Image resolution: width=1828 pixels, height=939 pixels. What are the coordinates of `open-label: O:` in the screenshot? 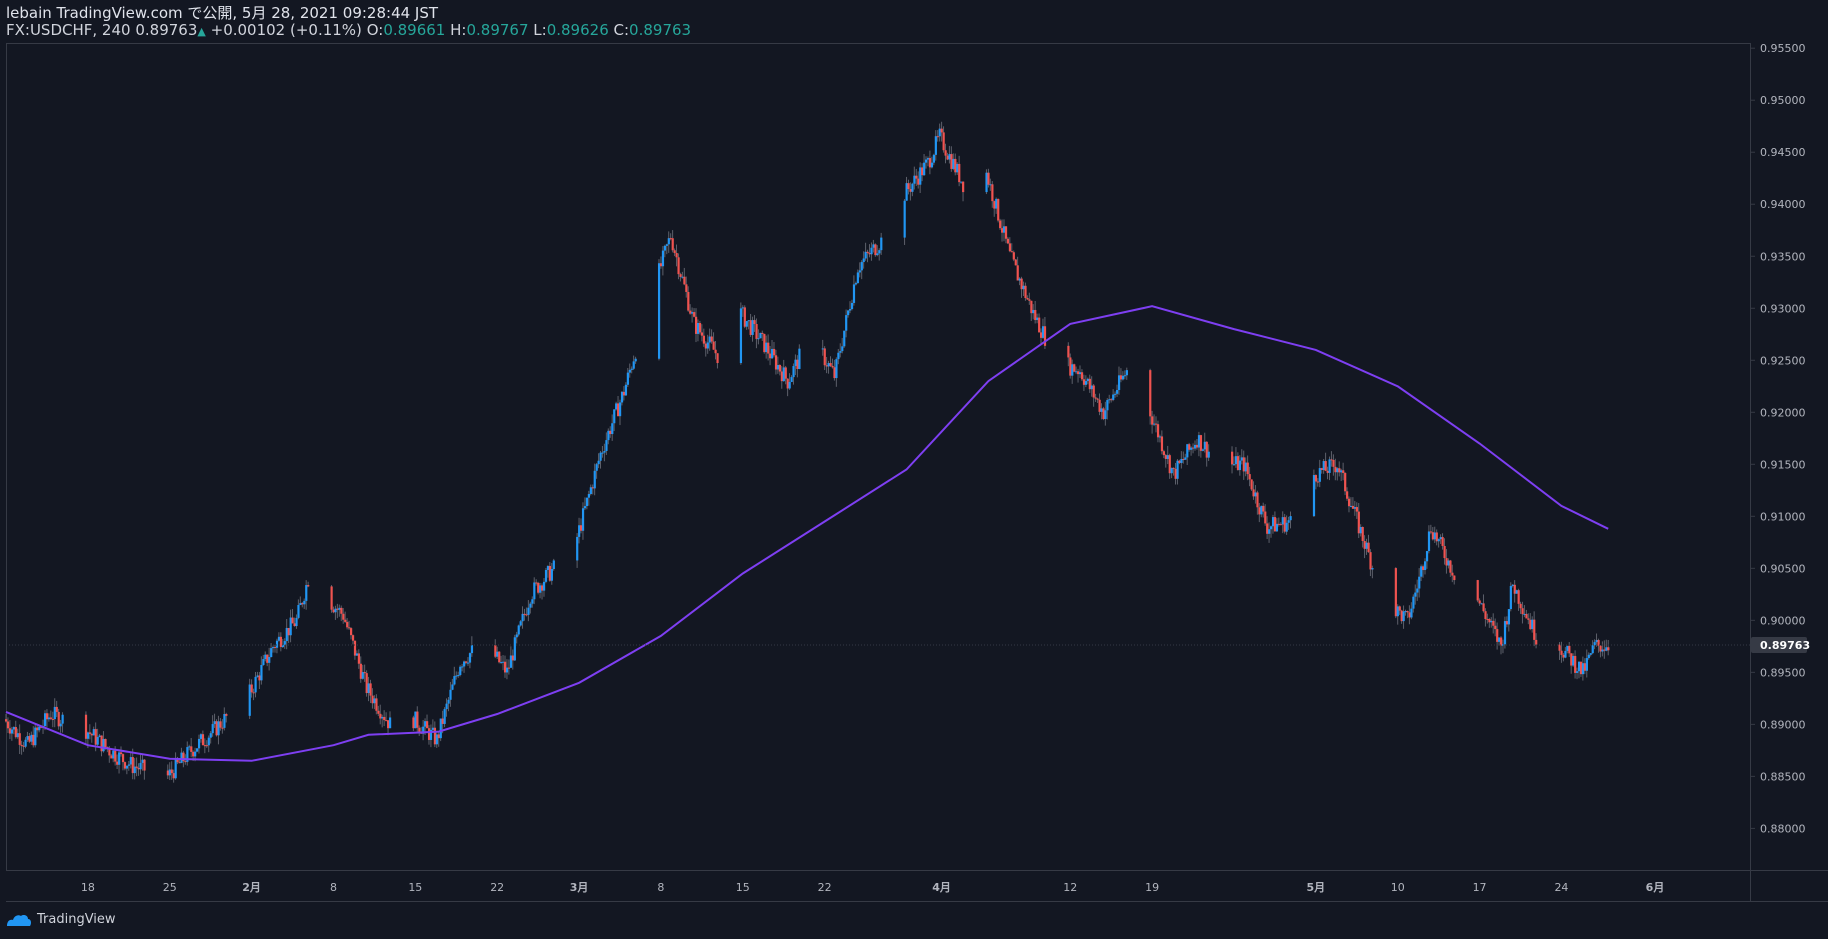 It's located at (375, 30).